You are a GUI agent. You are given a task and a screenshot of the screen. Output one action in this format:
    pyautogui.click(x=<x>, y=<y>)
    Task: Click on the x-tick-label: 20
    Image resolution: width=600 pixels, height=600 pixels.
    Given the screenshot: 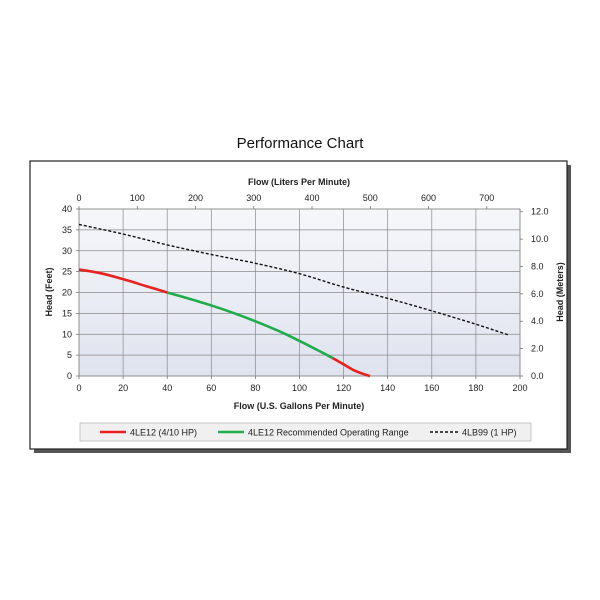 What is the action you would take?
    pyautogui.click(x=123, y=388)
    